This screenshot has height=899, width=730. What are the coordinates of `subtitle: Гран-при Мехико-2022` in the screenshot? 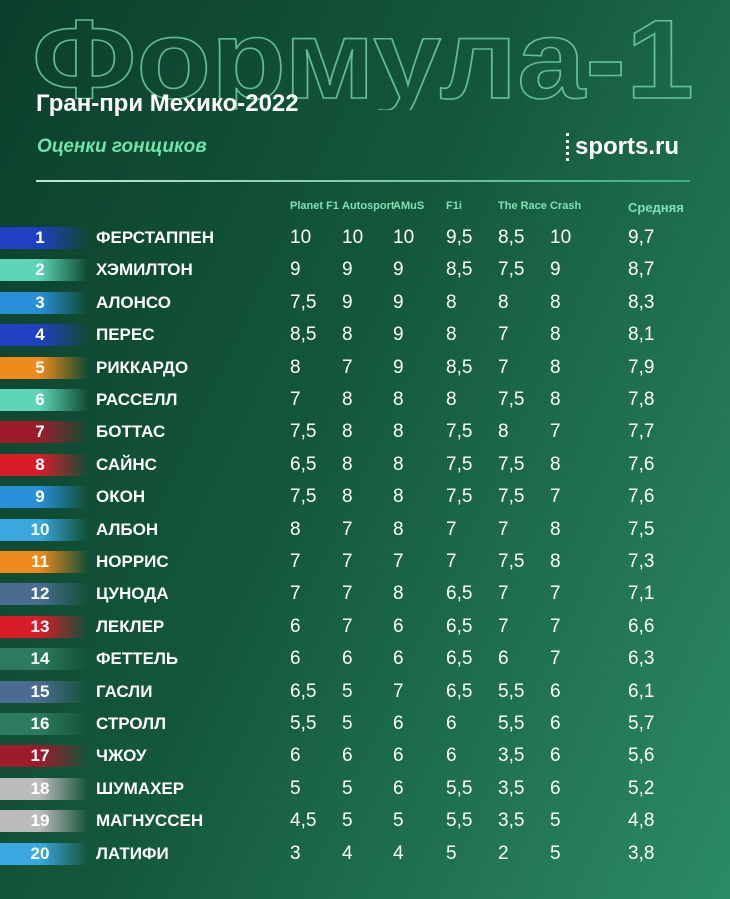 It's located at (167, 103).